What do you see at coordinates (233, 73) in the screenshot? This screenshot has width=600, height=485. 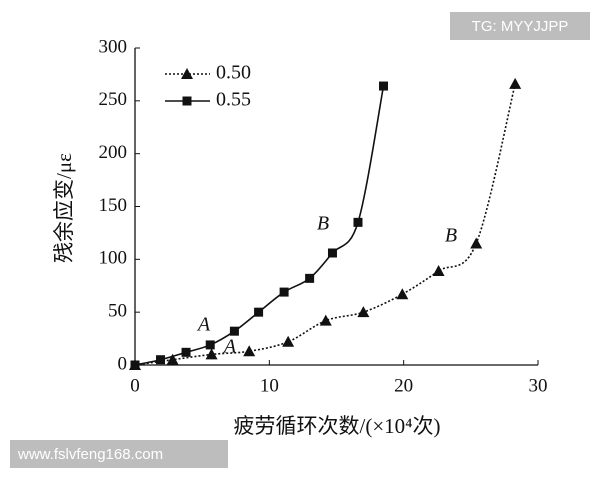 I see `legend-label: 0.50` at bounding box center [233, 73].